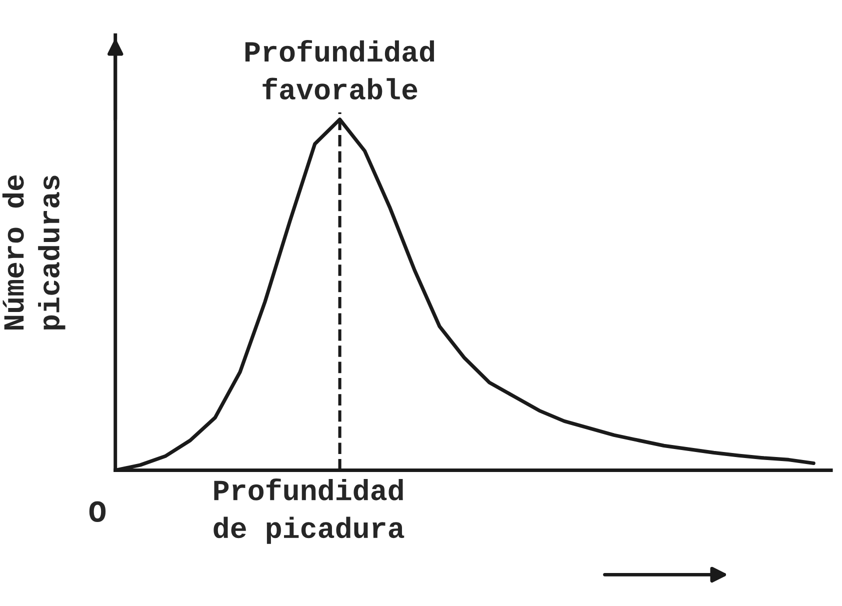 This screenshot has height=606, width=842. What do you see at coordinates (339, 70) in the screenshot?
I see `text: Profundidad favorable` at bounding box center [339, 70].